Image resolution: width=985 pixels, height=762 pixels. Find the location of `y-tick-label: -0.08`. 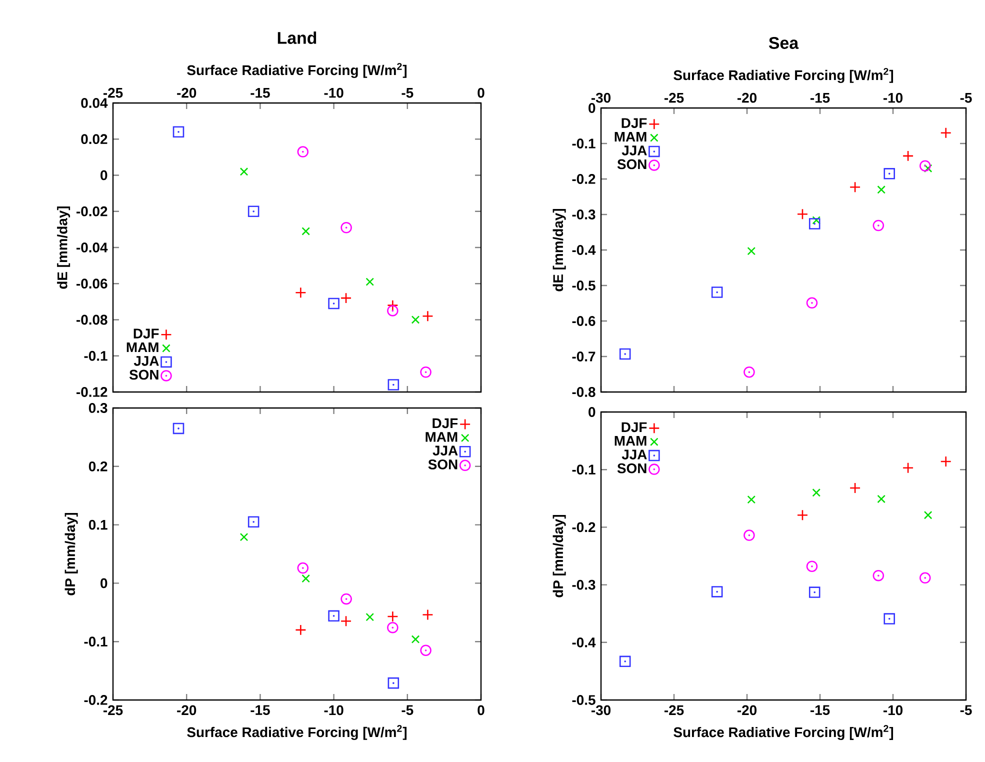

y-tick-label: -0.08 is located at coordinates (92, 319).